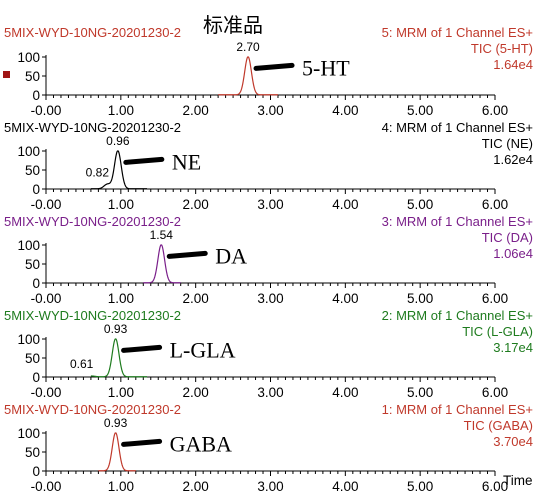 Image resolution: width=539 pixels, height=503 pixels. What do you see at coordinates (518, 480) in the screenshot?
I see `x-axis-label: Time` at bounding box center [518, 480].